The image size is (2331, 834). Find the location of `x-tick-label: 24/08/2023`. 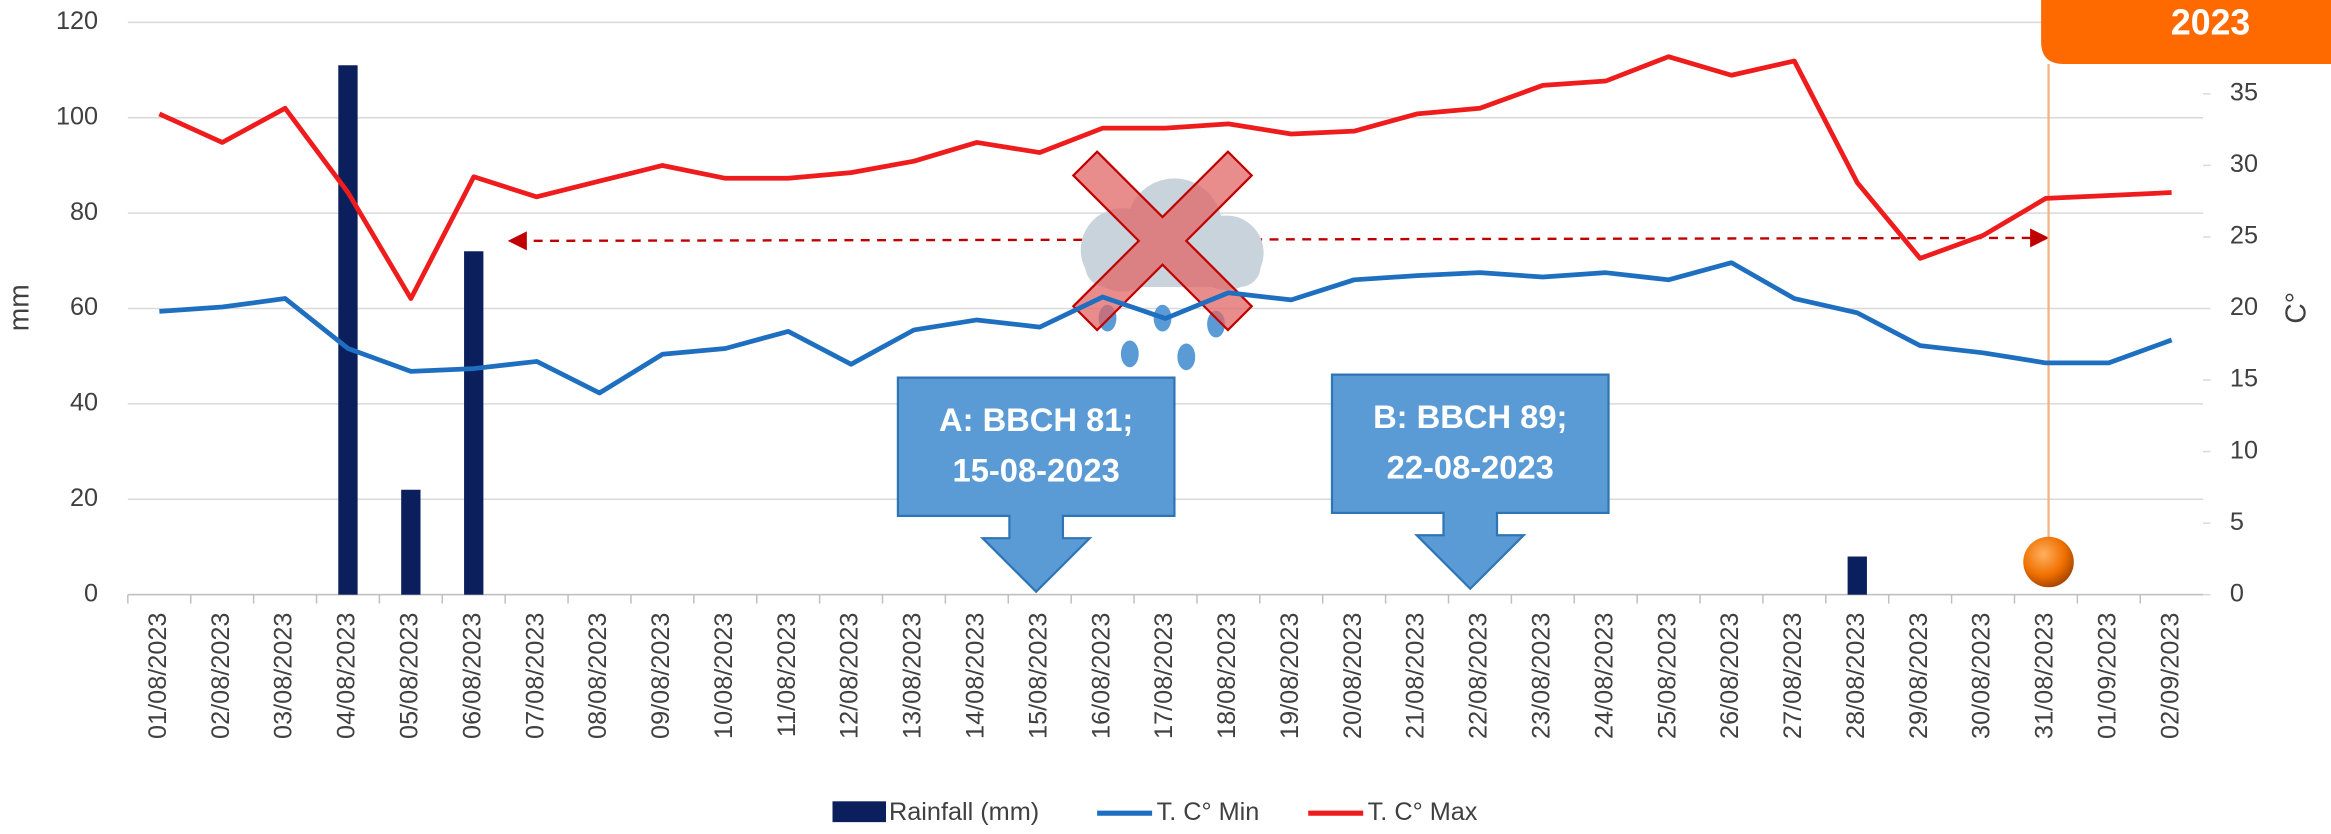

x-tick-label: 24/08/2023 is located at coordinates (1604, 676).